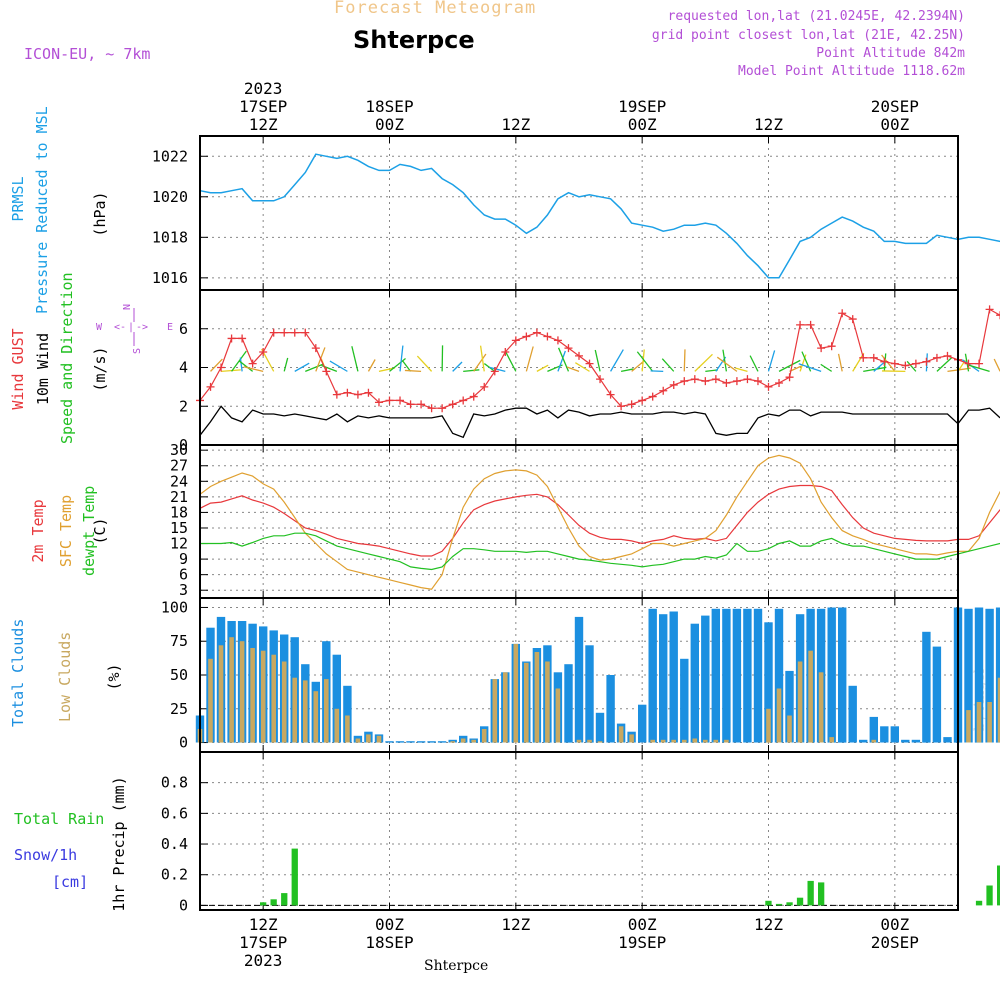 Image resolution: width=1000 pixels, height=1000 pixels. What do you see at coordinates (179, 528) in the screenshot?
I see `y-tick-label: 15` at bounding box center [179, 528].